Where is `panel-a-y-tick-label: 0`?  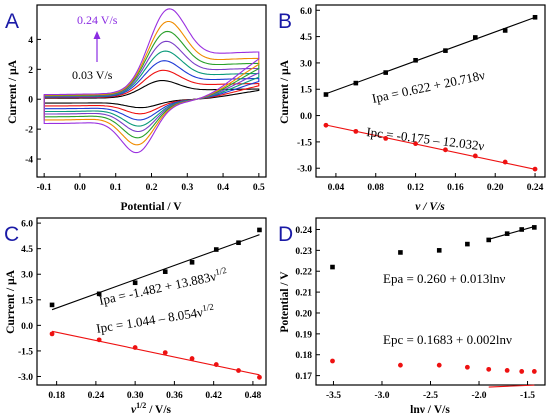 panel-a-y-tick-label: 0 is located at coordinates (30, 101).